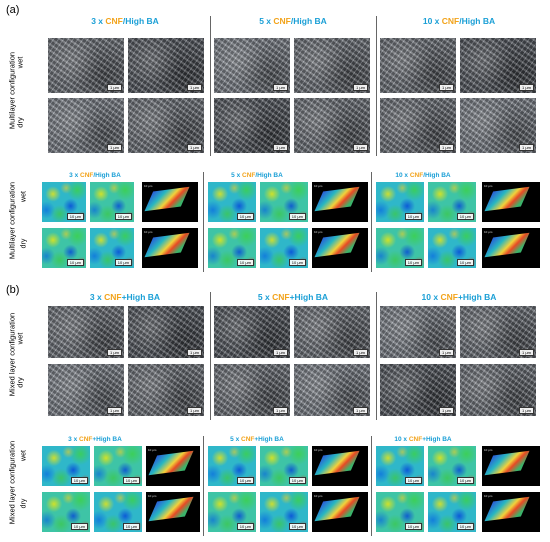 The height and width of the screenshot is (542, 550). I want to click on panel-b-sem-row-dry: dry, so click(20, 382).